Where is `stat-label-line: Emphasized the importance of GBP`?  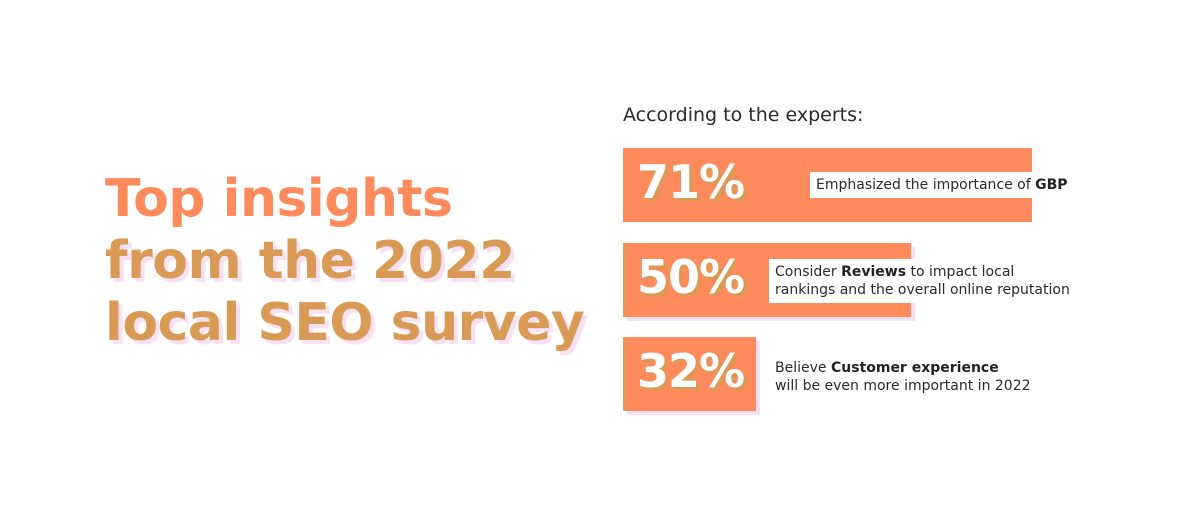 stat-label-line: Emphasized the importance of GBP is located at coordinates (942, 185).